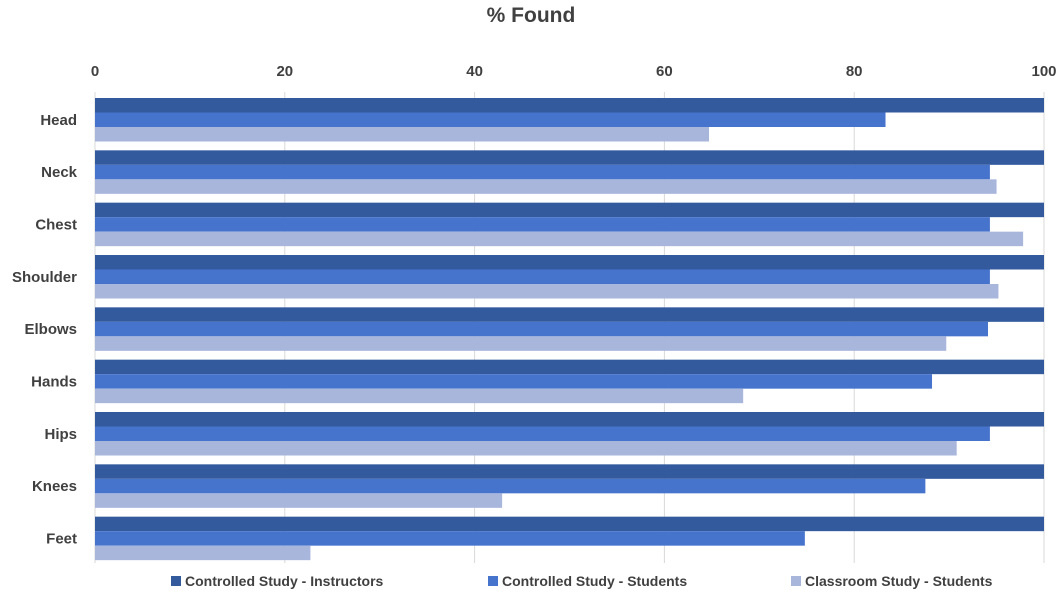 The width and height of the screenshot is (1062, 595). Describe the element at coordinates (56, 224) in the screenshot. I see `category-label: Chest` at that location.